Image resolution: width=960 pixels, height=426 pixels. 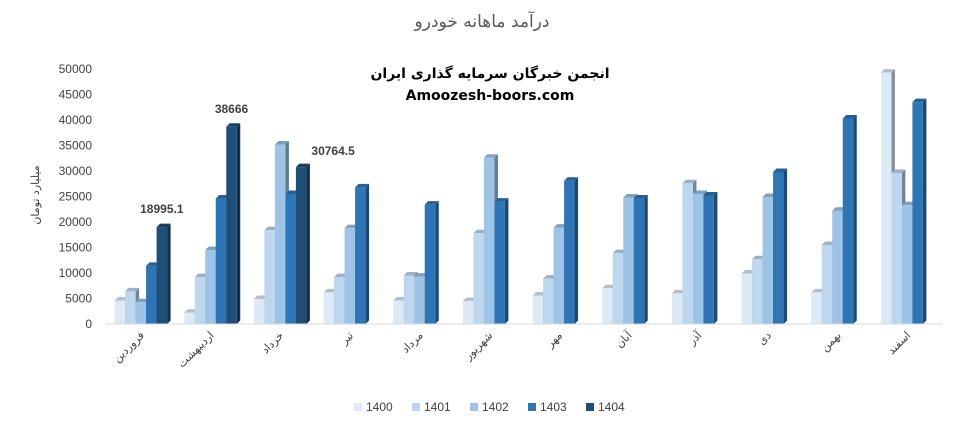 What do you see at coordinates (76, 120) in the screenshot?
I see `y-tick-label: 40000` at bounding box center [76, 120].